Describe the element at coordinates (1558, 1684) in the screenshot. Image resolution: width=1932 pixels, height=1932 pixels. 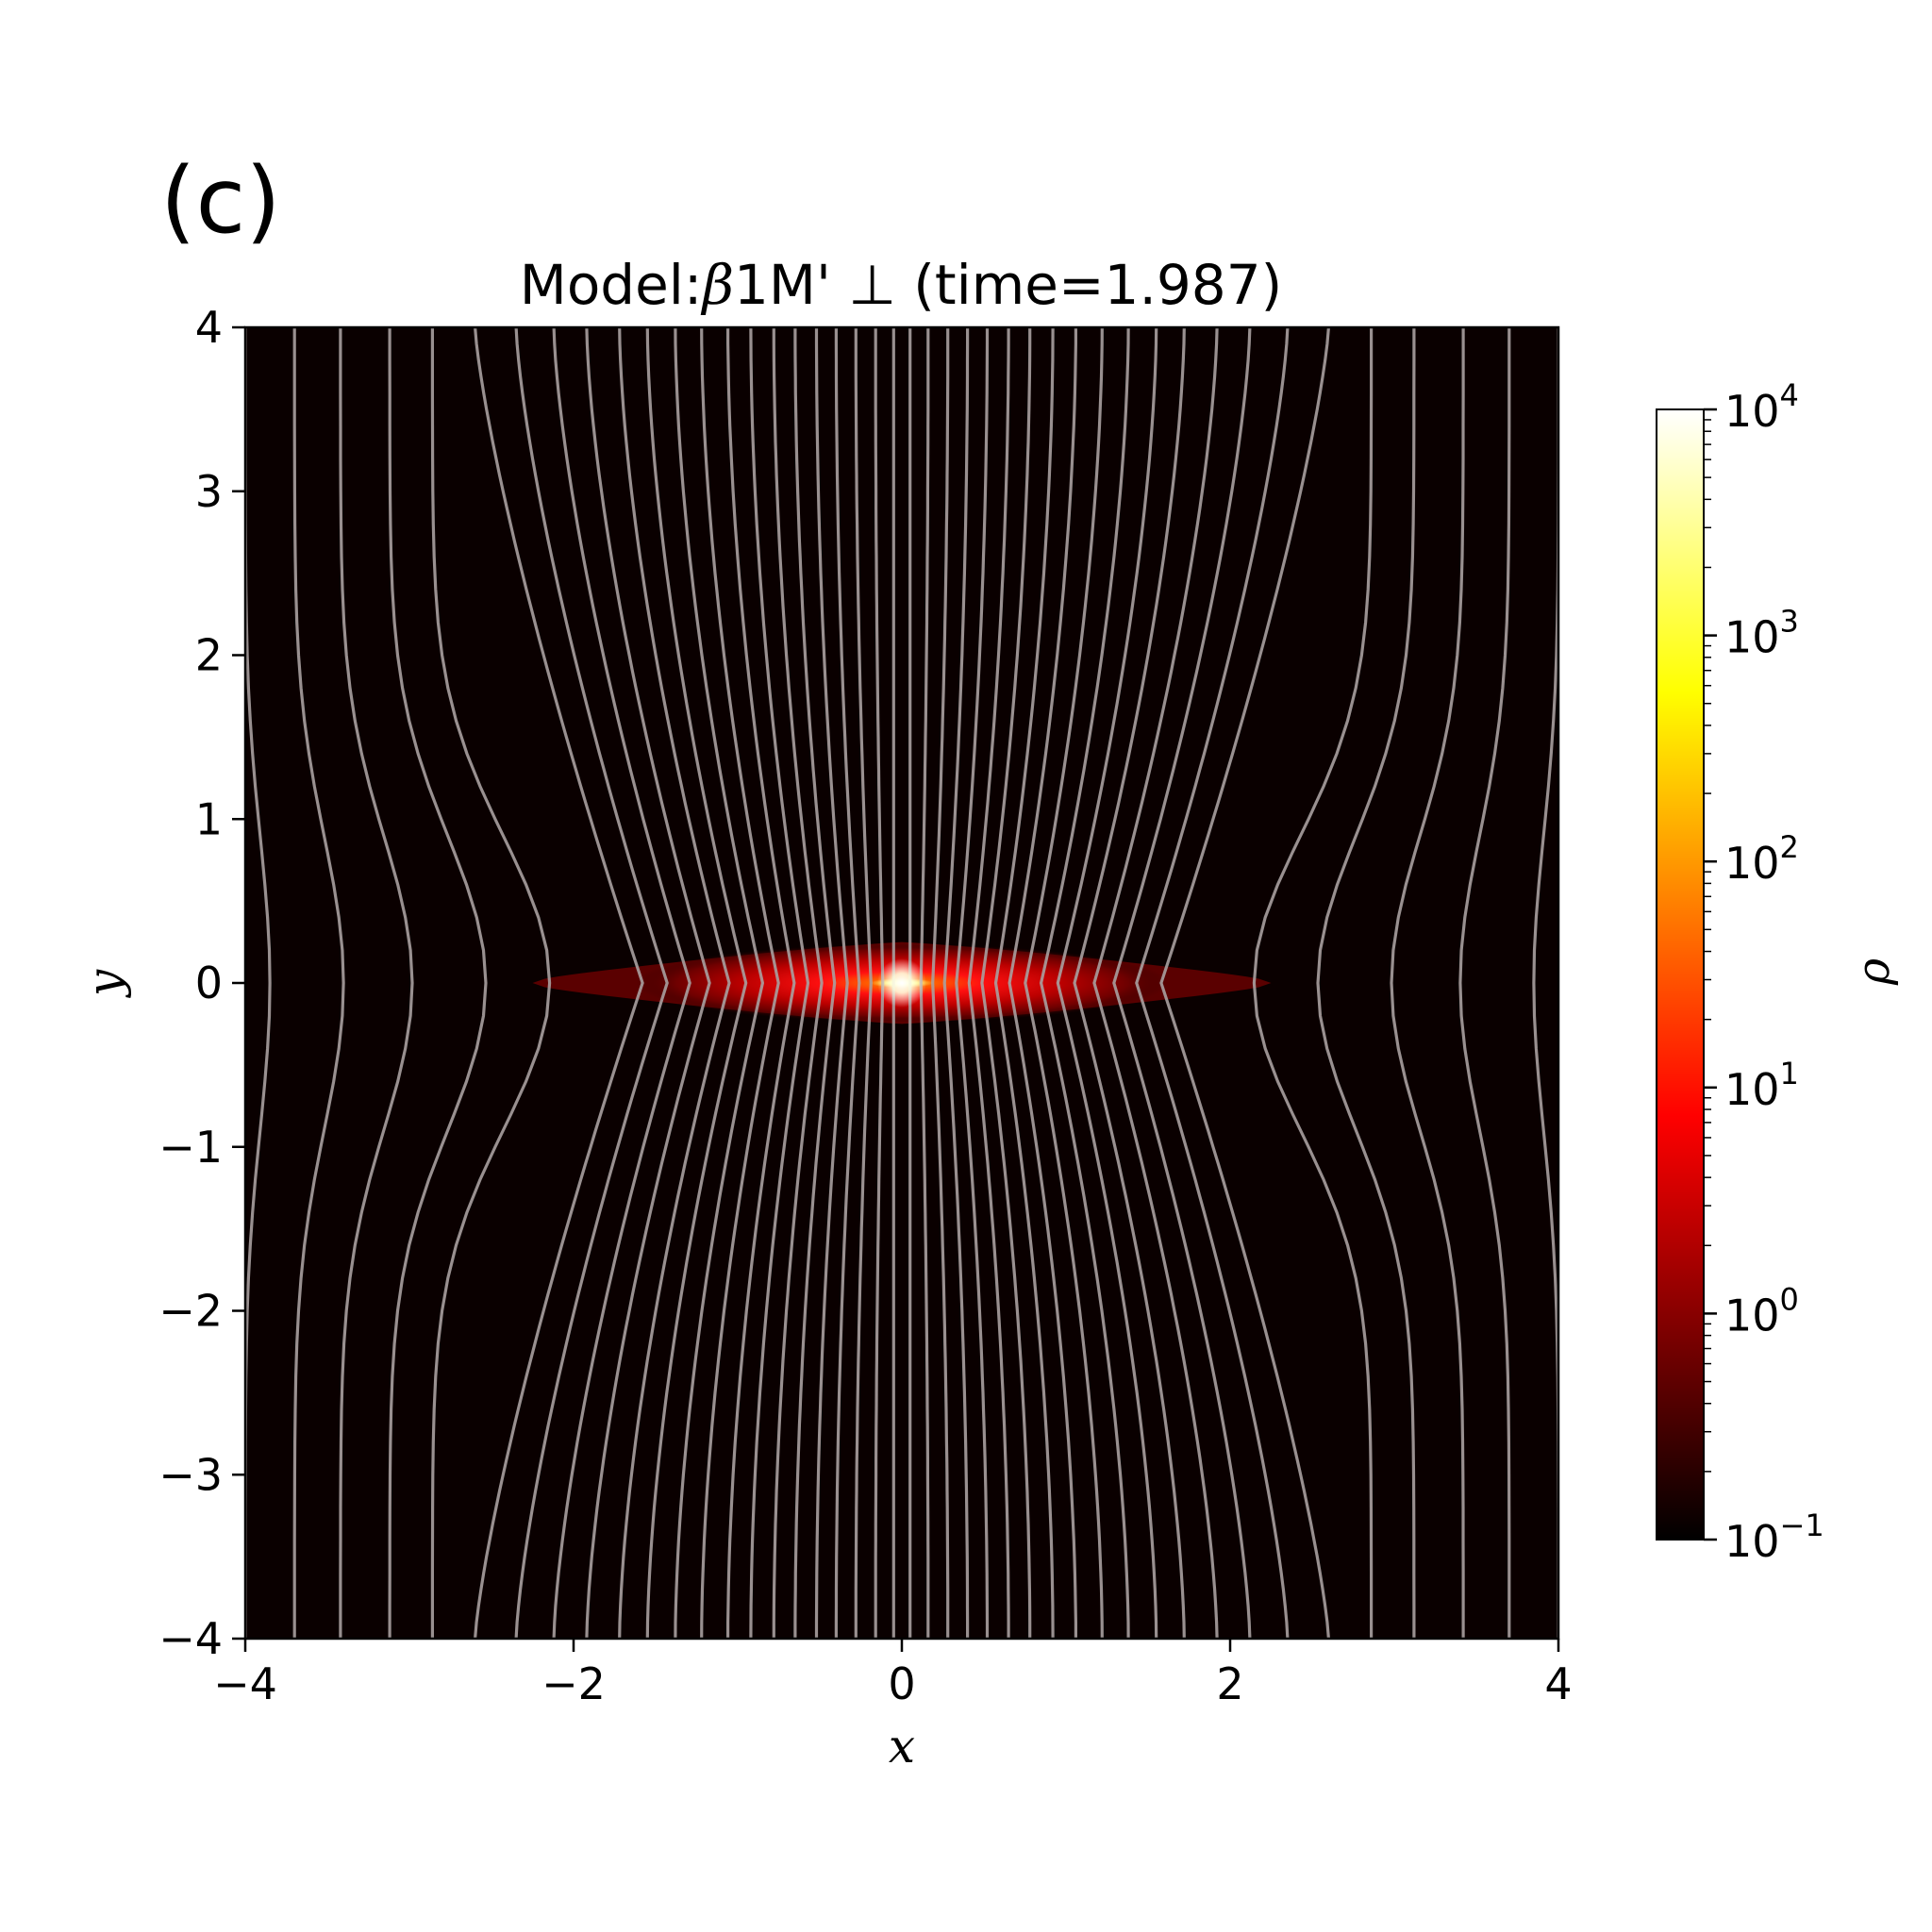
I see `x-tick-label: 4` at that location.